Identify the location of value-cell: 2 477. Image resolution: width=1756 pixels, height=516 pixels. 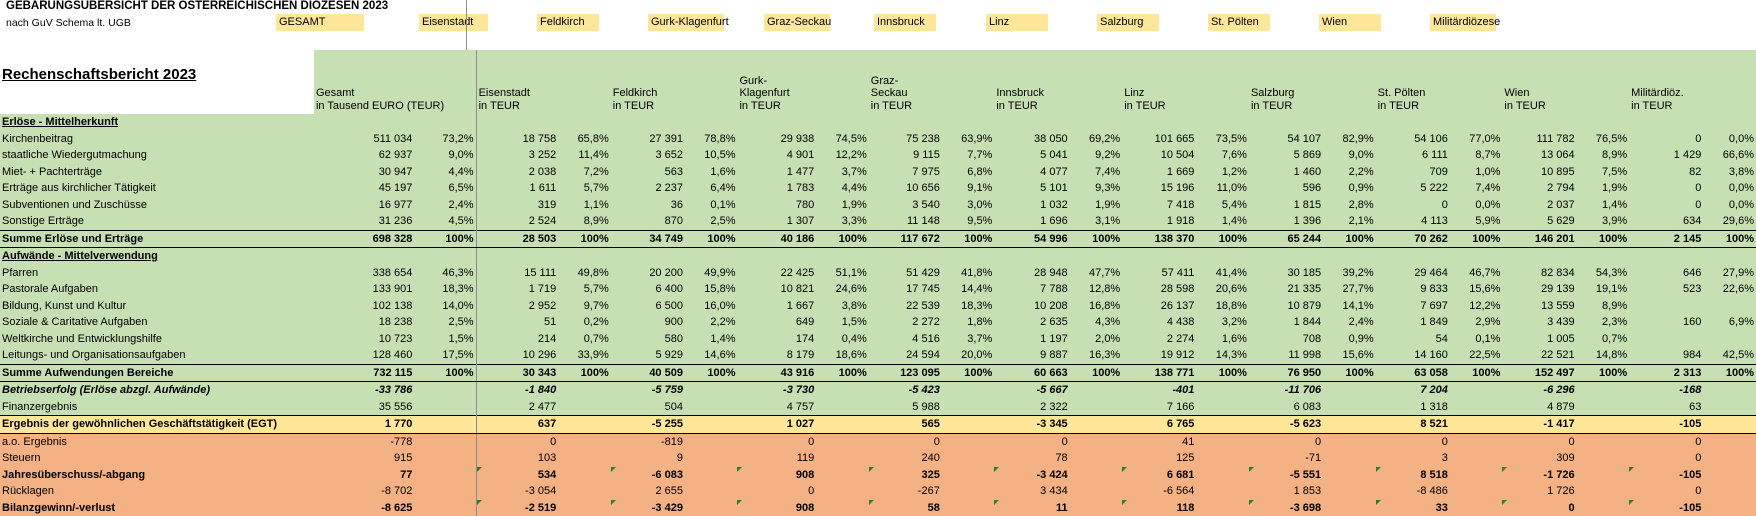
(517, 407).